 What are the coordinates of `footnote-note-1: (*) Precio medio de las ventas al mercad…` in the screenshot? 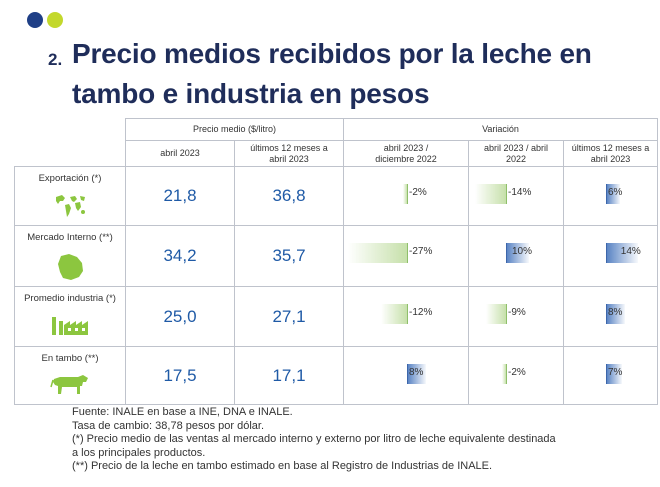 It's located at (314, 439).